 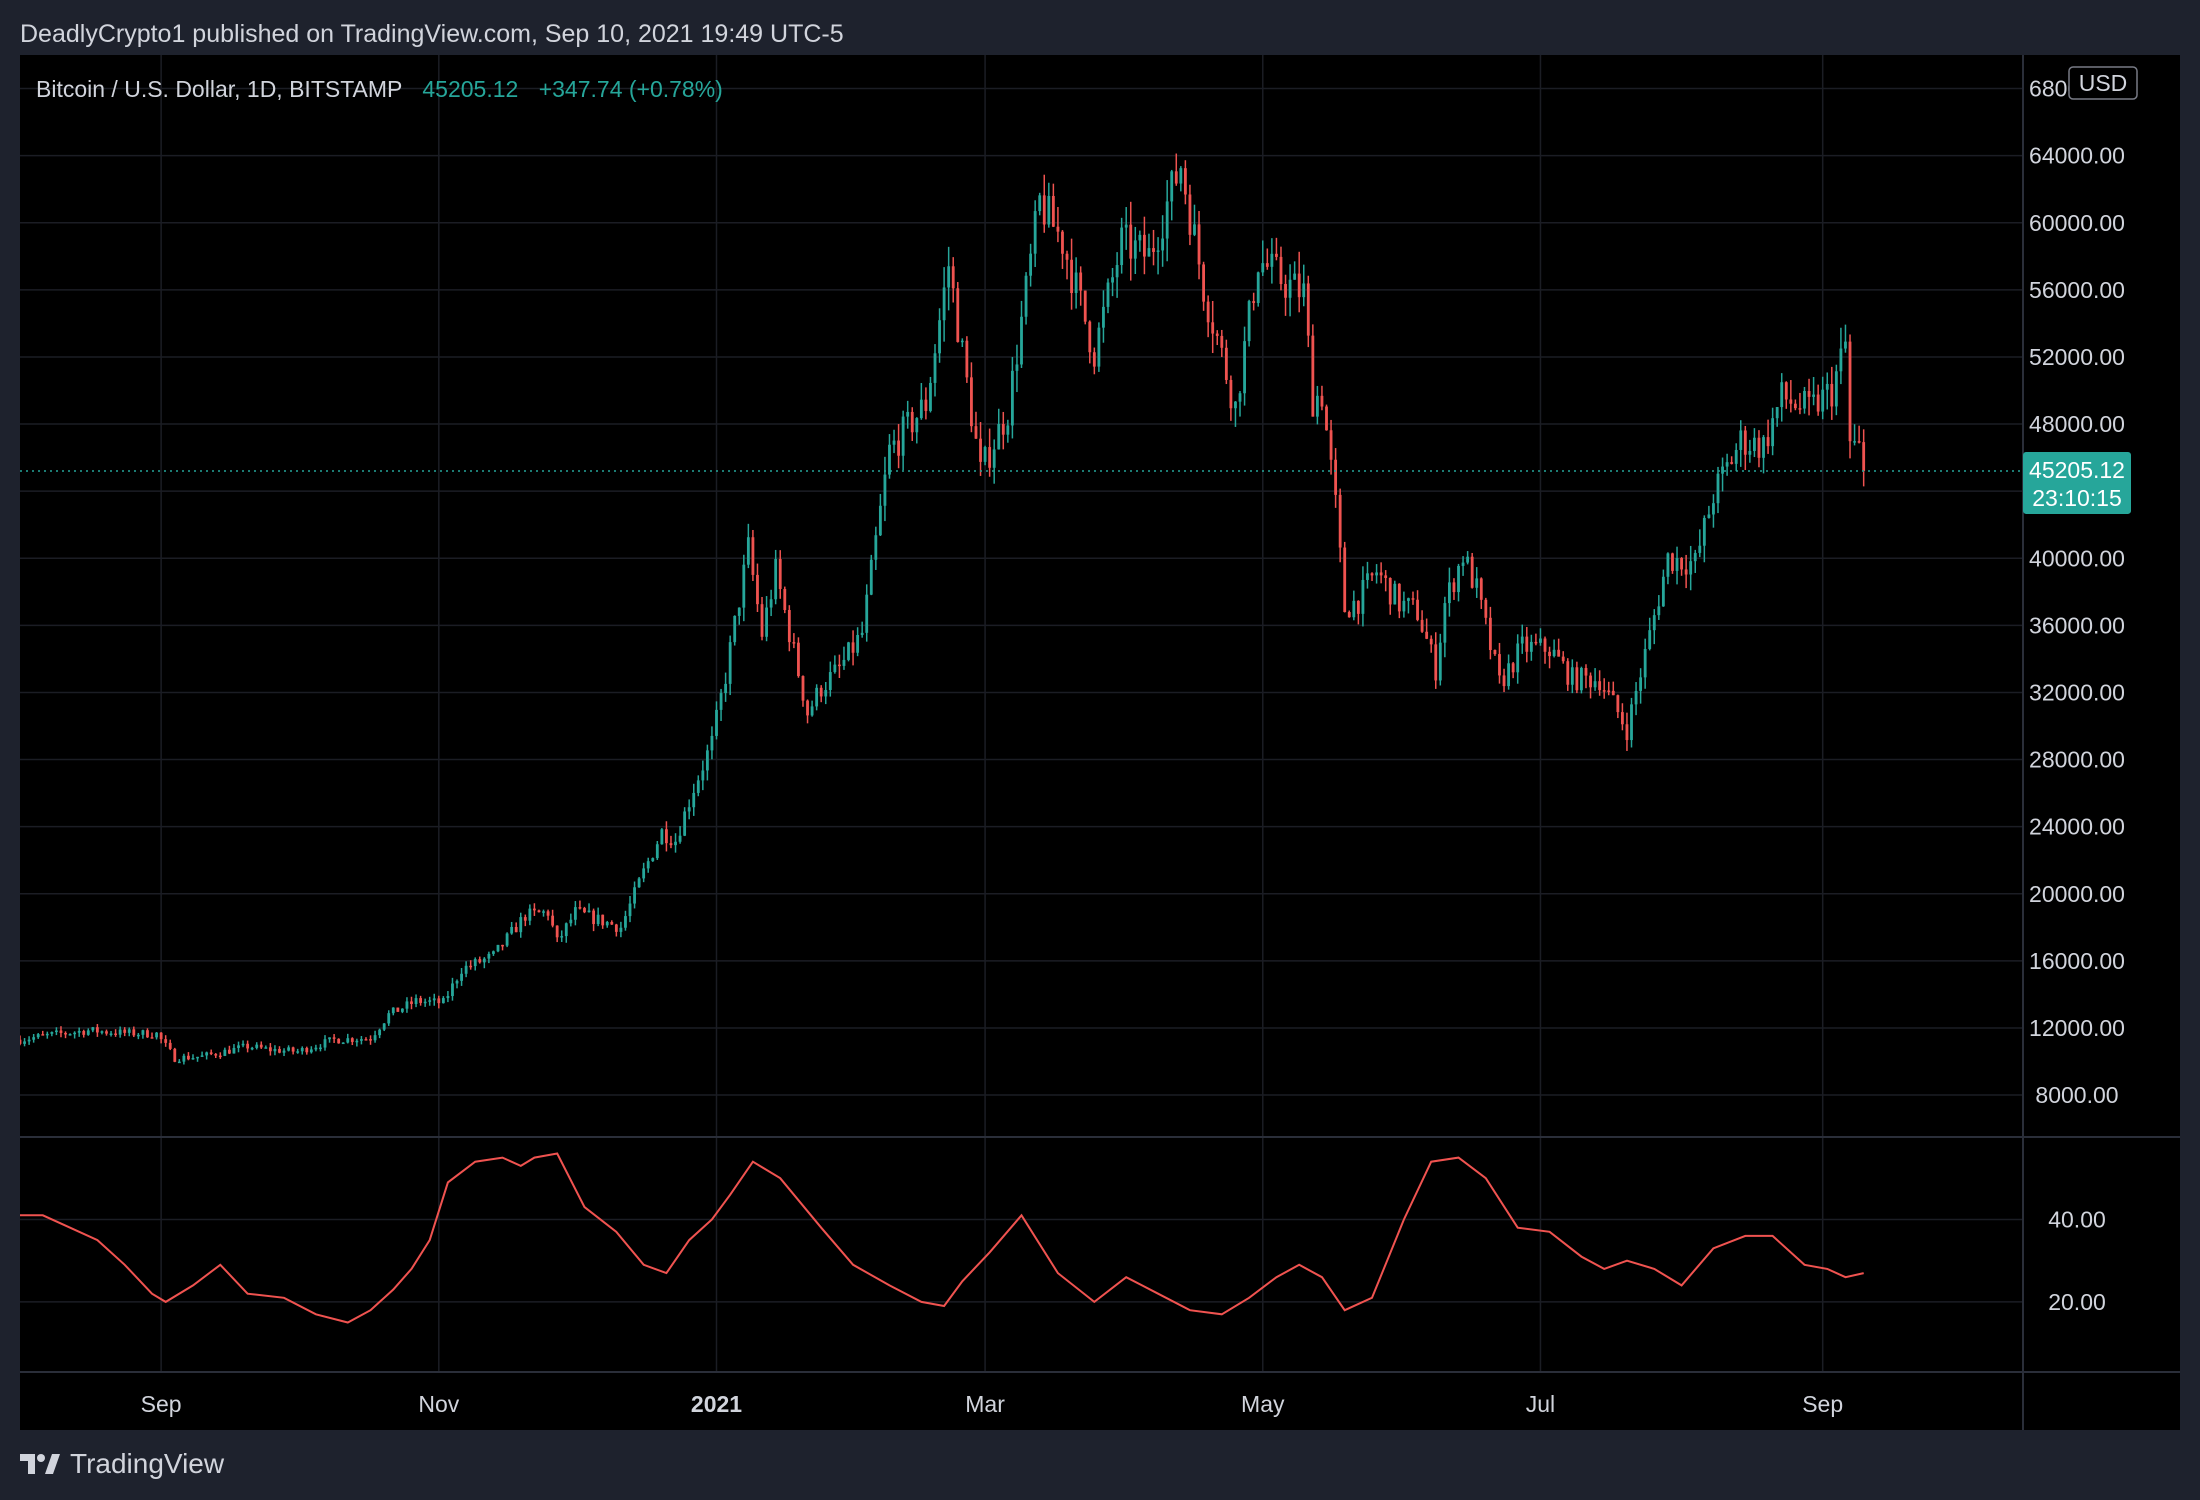 I want to click on indicator-axis: 20.00 40.00, so click(x=2077, y=1260).